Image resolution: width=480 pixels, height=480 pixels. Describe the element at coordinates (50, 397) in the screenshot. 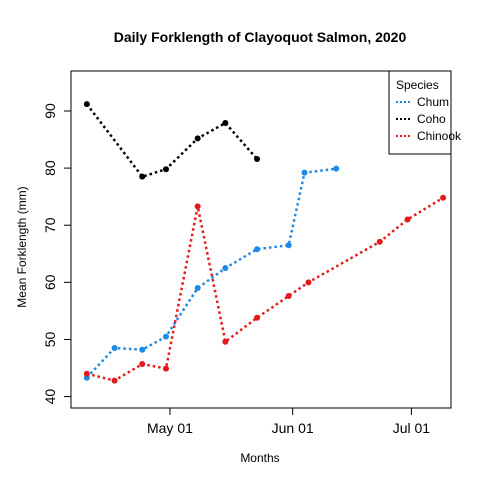

I see `y-tick-label: 40` at that location.